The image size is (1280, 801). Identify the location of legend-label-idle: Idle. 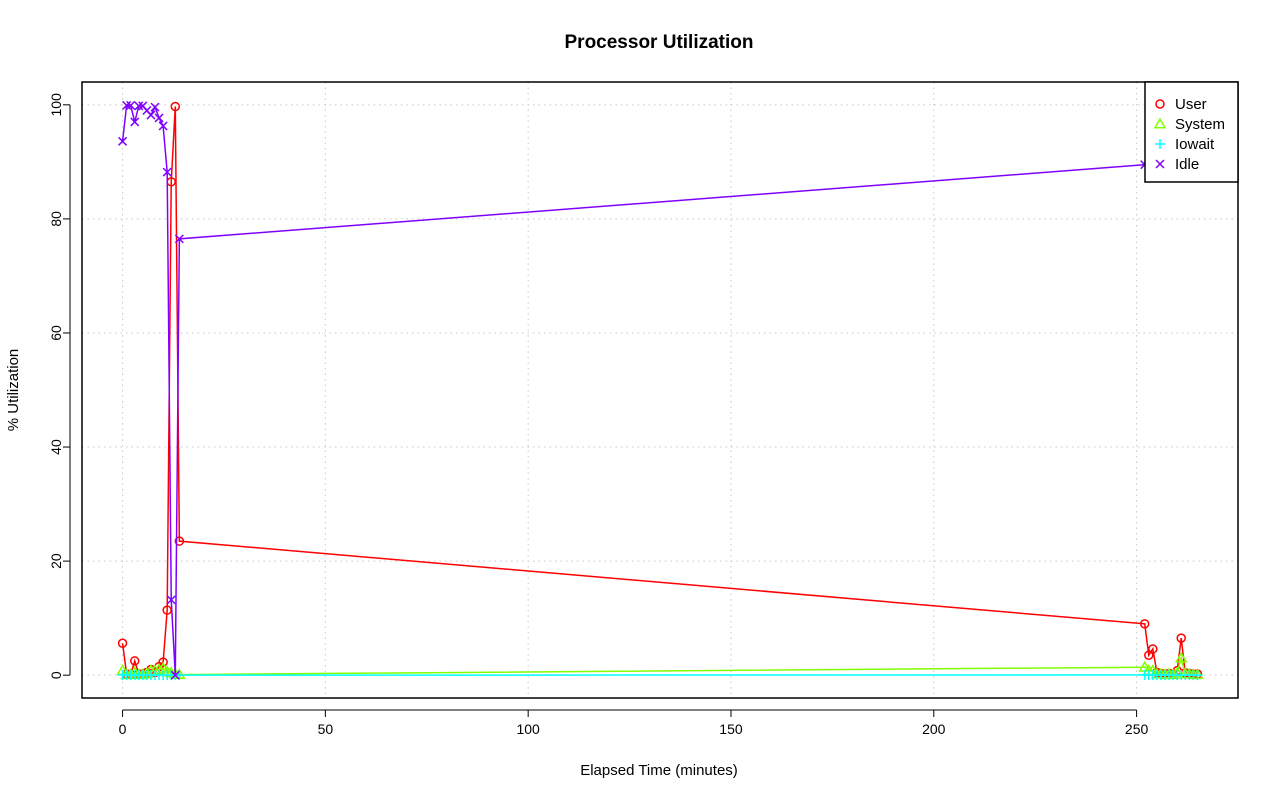
(1187, 164).